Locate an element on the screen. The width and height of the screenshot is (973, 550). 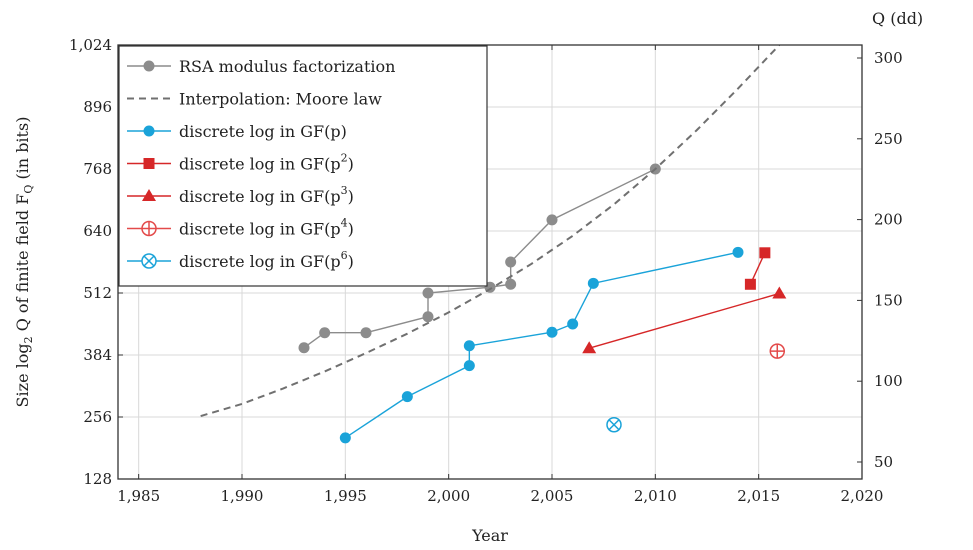
point-0-7-shape is located at coordinates (511, 262).